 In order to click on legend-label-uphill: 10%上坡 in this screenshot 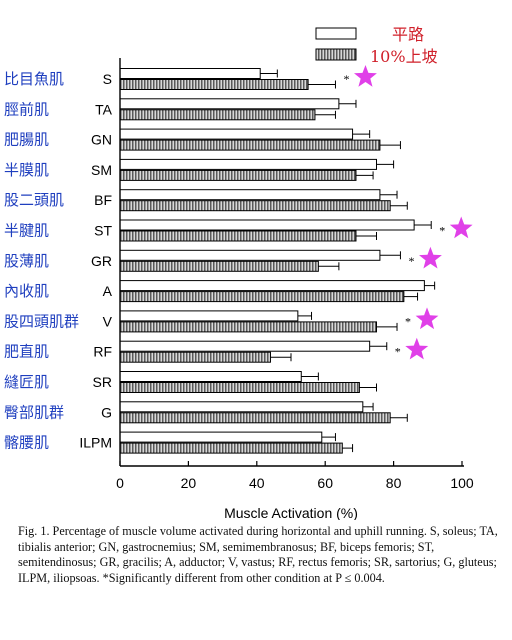, I will do `click(404, 56)`.